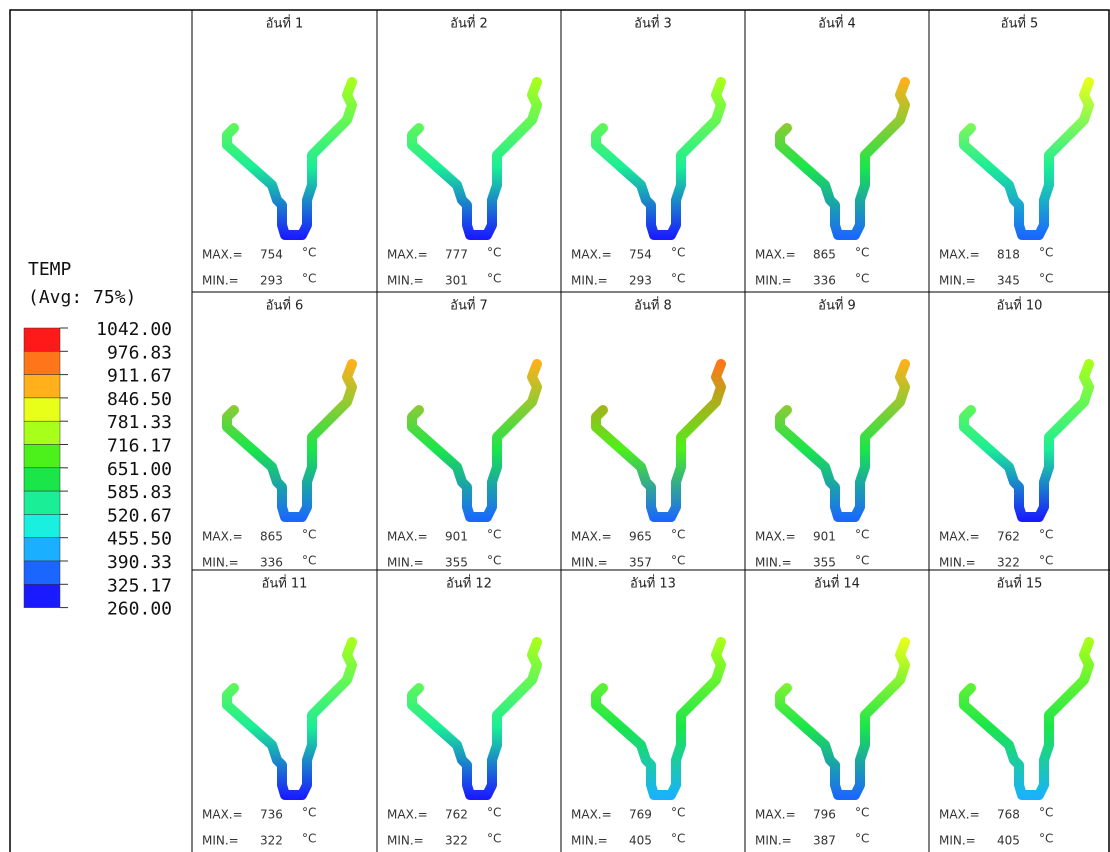  Describe the element at coordinates (640, 255) in the screenshot. I see `max-value: 754` at that location.